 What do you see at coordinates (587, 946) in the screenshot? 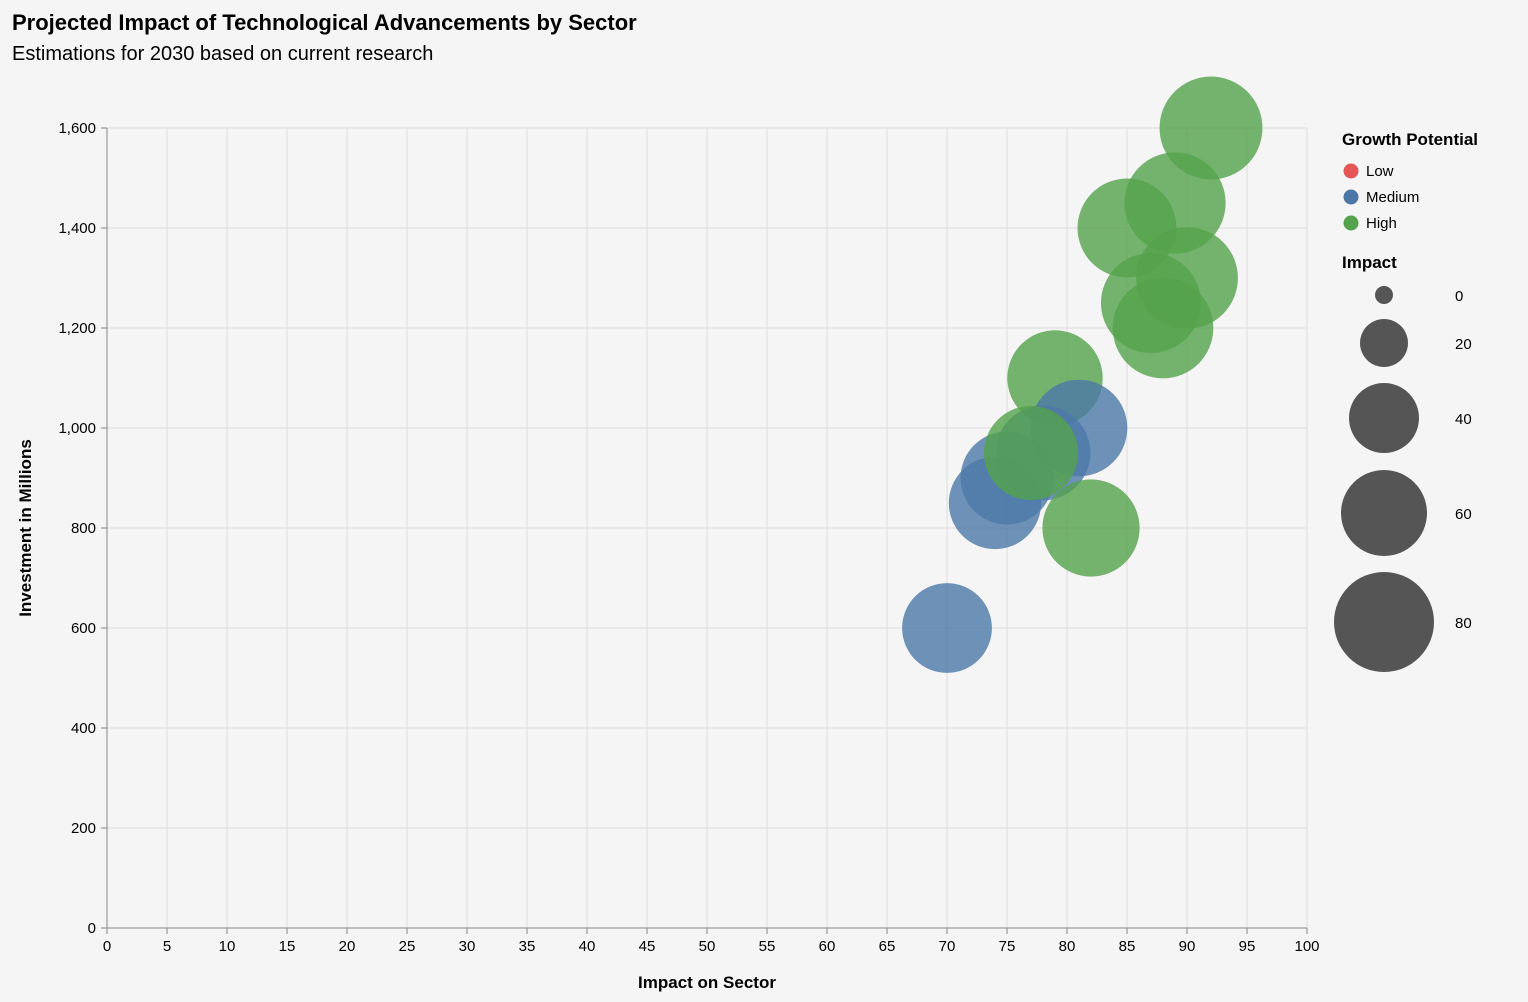
I see `x-tick-label: 40` at bounding box center [587, 946].